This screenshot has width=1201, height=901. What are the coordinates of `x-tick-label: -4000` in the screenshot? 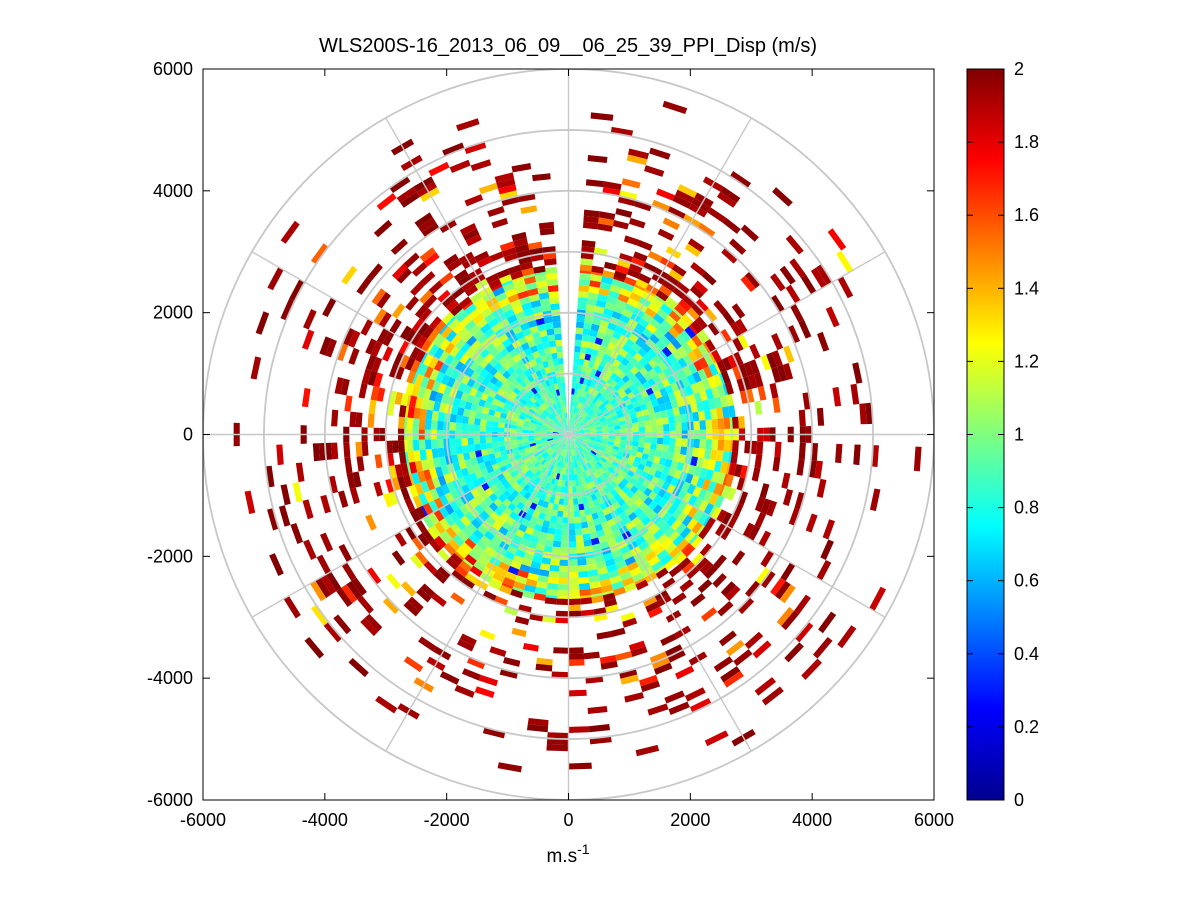 It's located at (325, 820).